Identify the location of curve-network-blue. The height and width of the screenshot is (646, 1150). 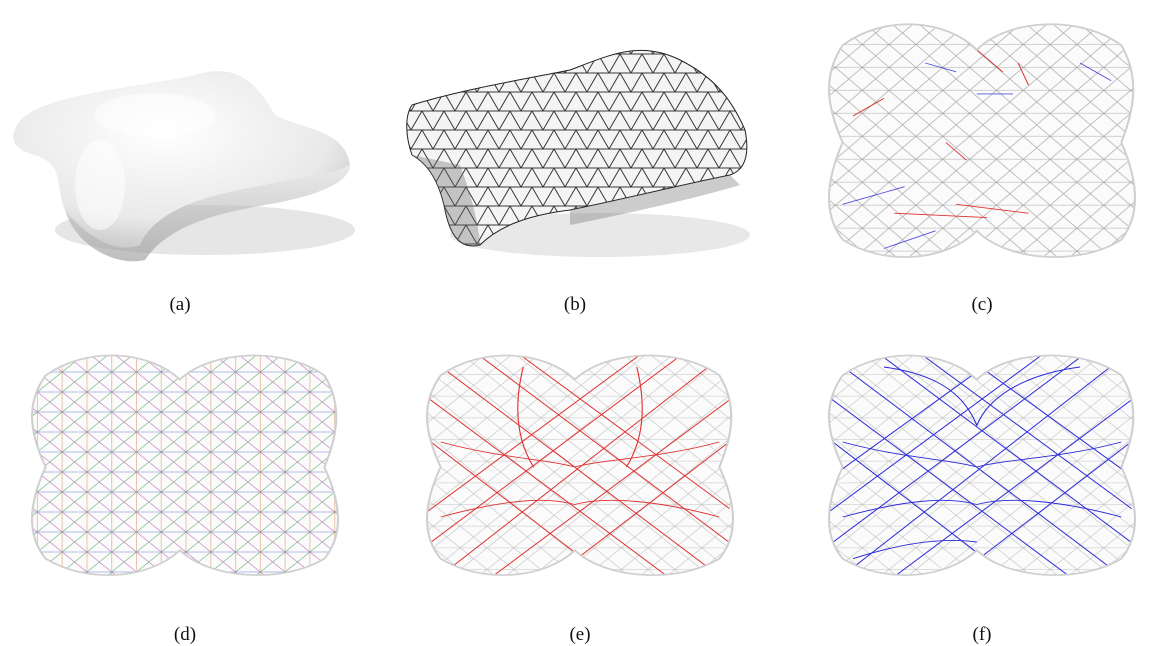
(982, 465).